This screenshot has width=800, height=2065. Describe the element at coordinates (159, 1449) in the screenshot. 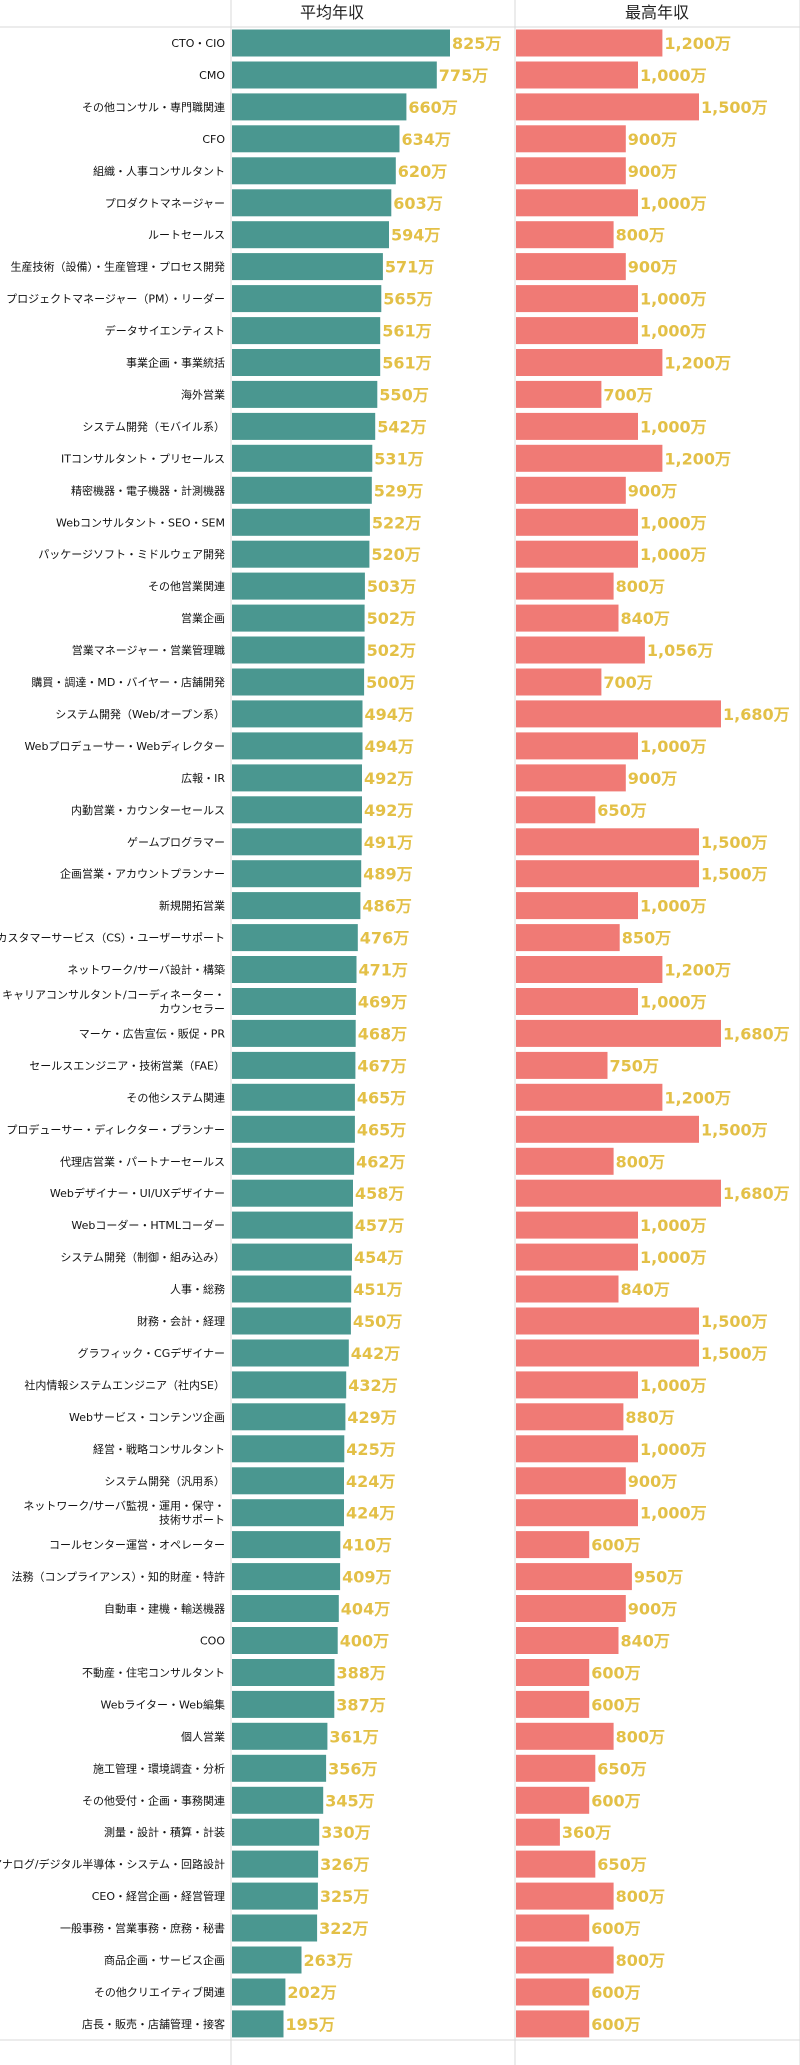

I see `category-label: 経営・戦略コンサルタント` at that location.